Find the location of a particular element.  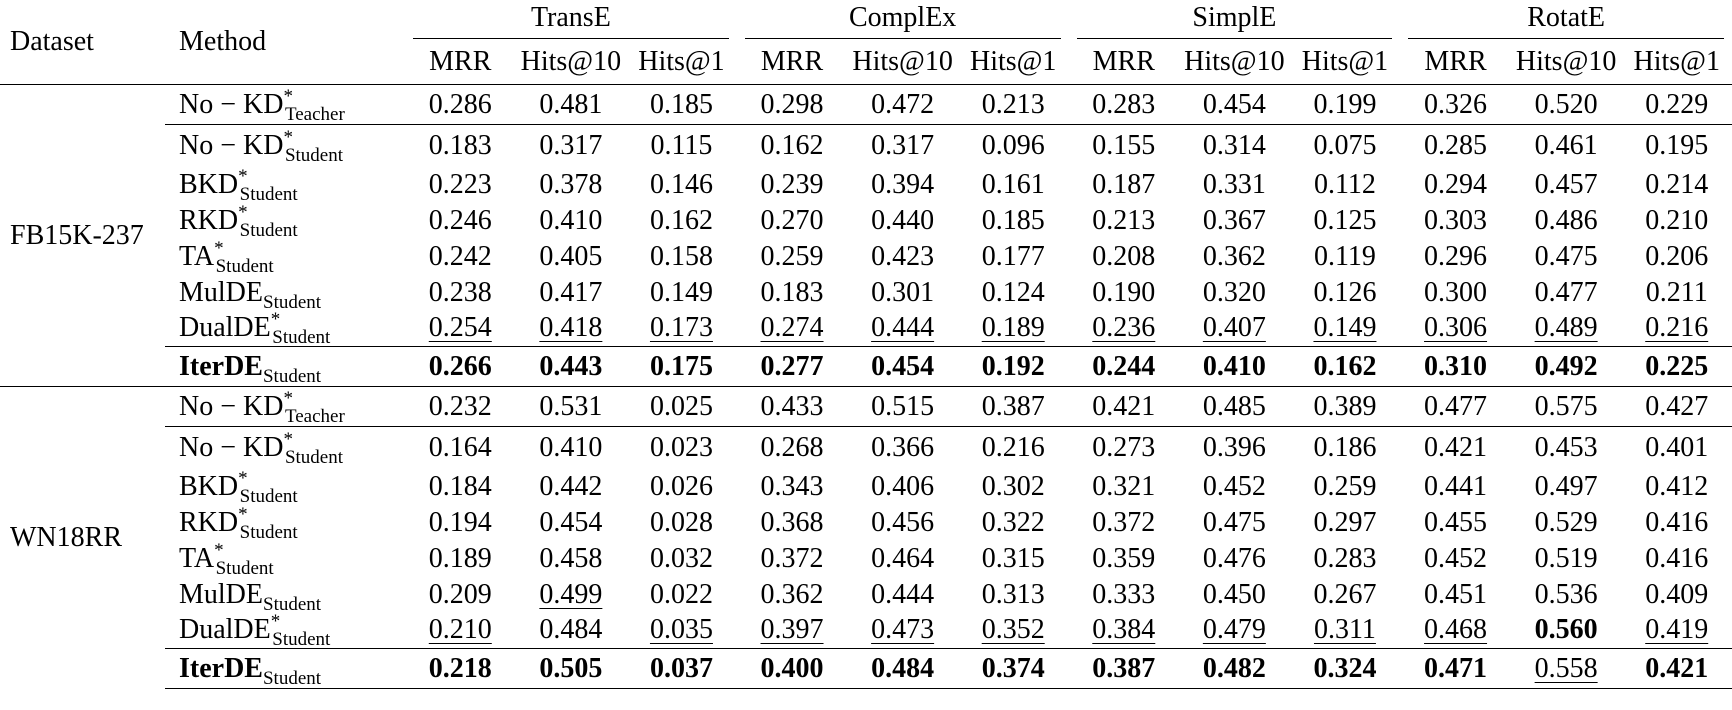

value-cell: 0.146 is located at coordinates (681, 185).